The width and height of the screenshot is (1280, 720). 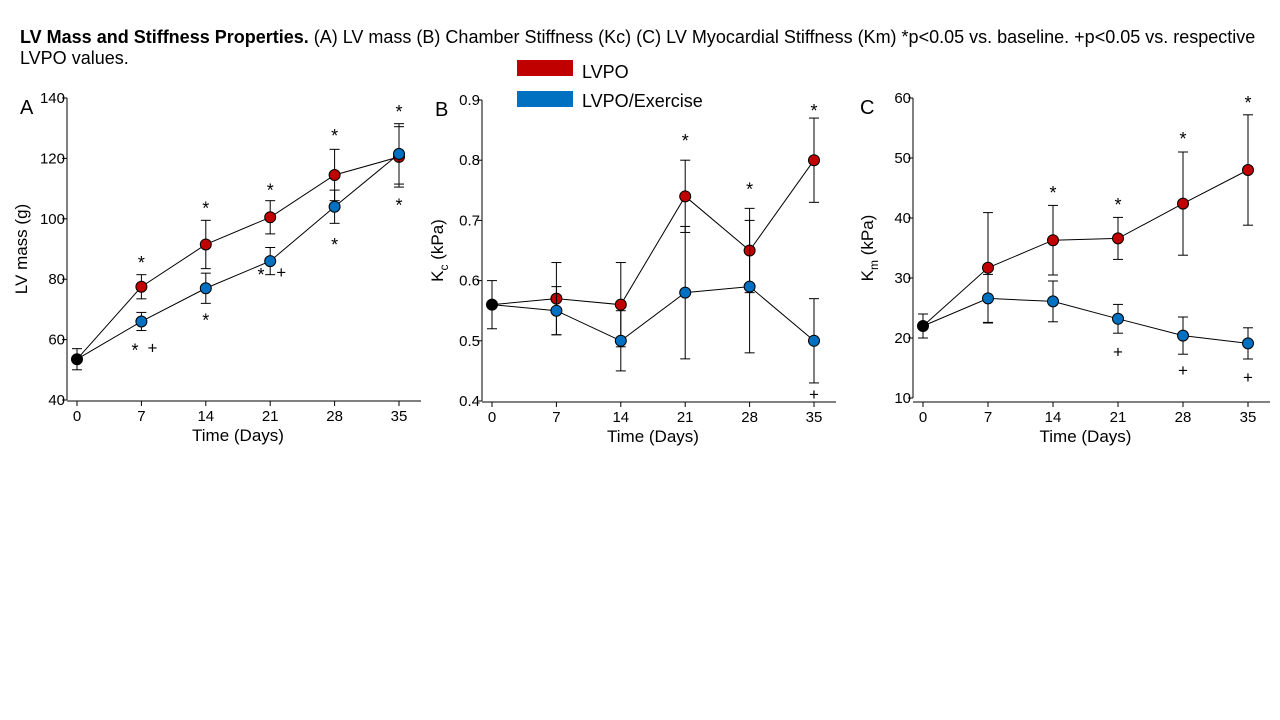 What do you see at coordinates (867, 108) in the screenshot?
I see `panel-letter: C` at bounding box center [867, 108].